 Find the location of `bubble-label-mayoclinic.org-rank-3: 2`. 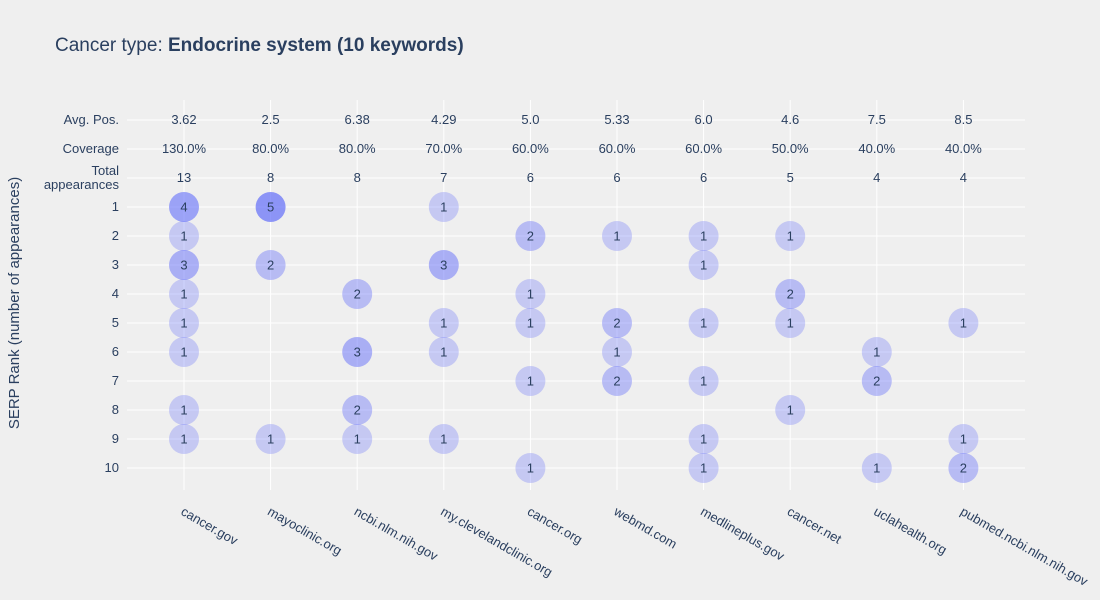

bubble-label-mayoclinic.org-rank-3: 2 is located at coordinates (270, 265).